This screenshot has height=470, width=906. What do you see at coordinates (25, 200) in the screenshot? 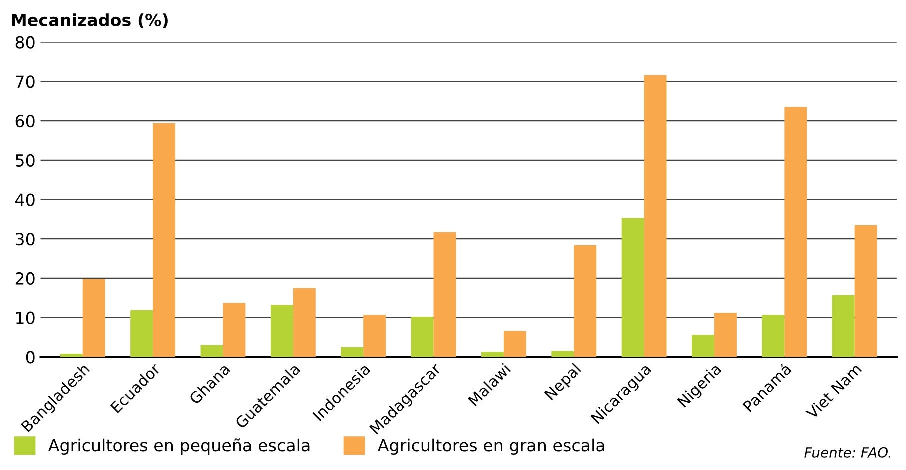
I see `y-tick-label: 40` at bounding box center [25, 200].